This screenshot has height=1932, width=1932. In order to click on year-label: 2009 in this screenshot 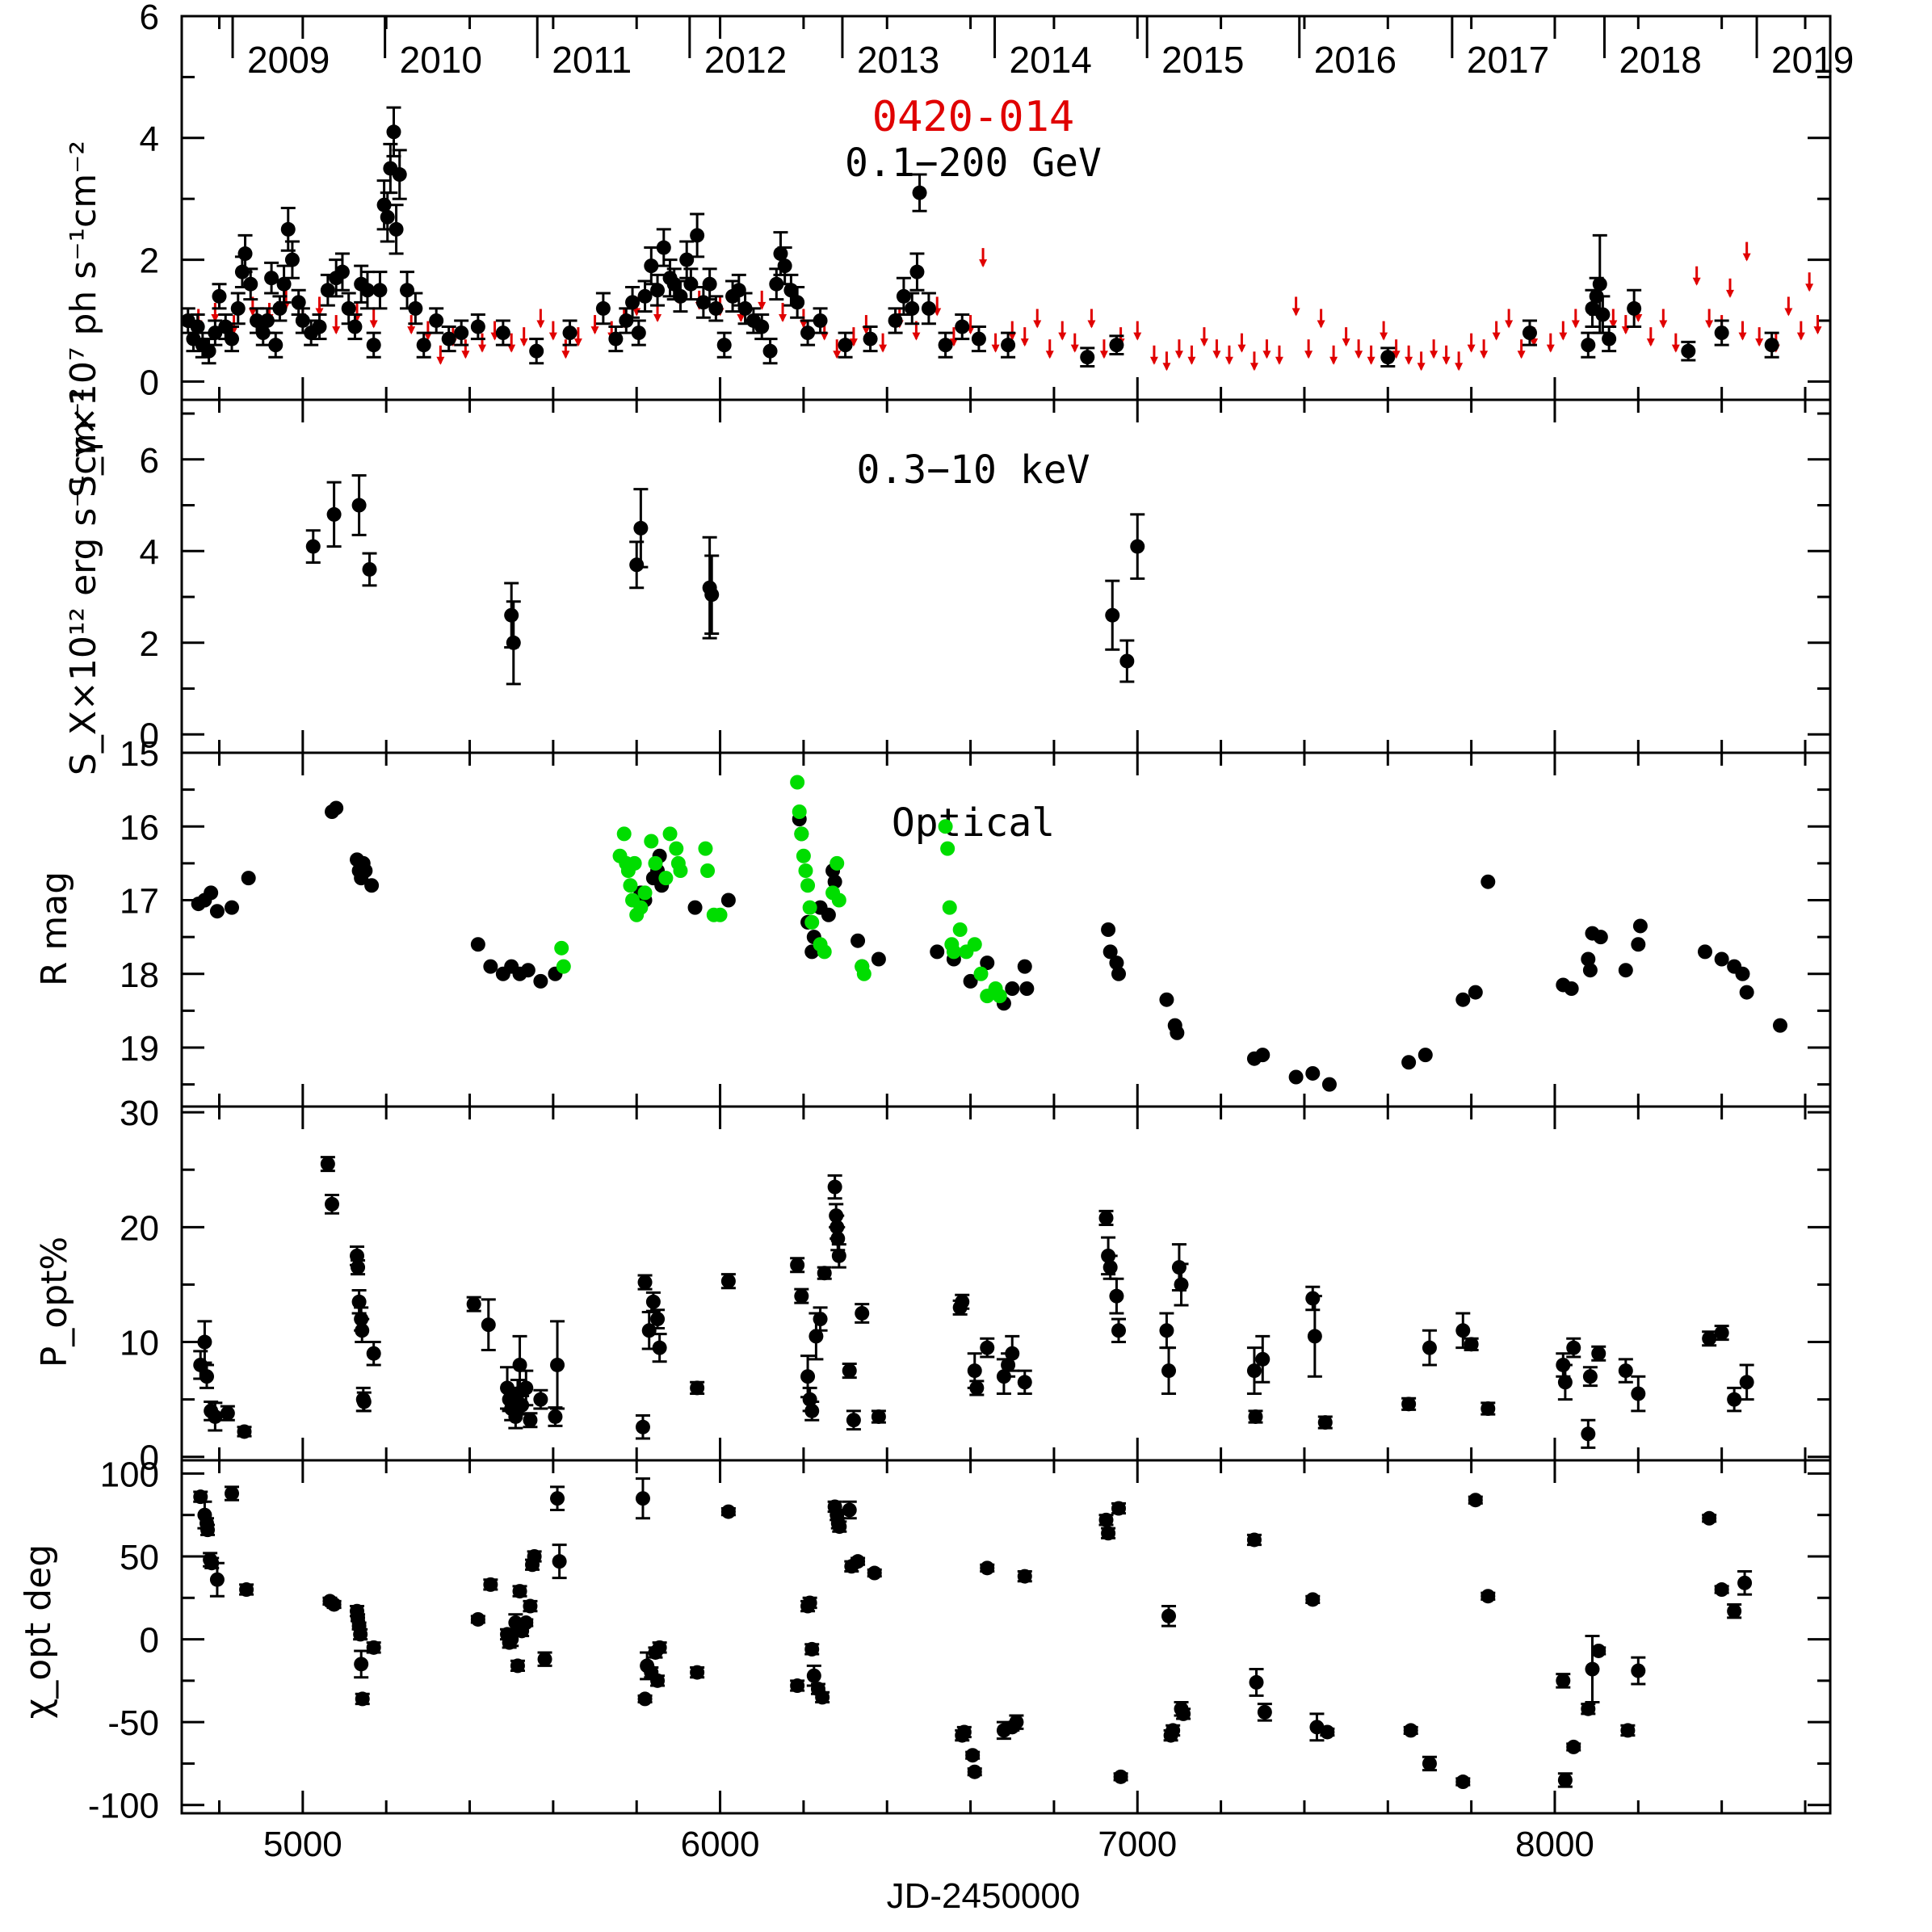, I will do `click(288, 60)`.